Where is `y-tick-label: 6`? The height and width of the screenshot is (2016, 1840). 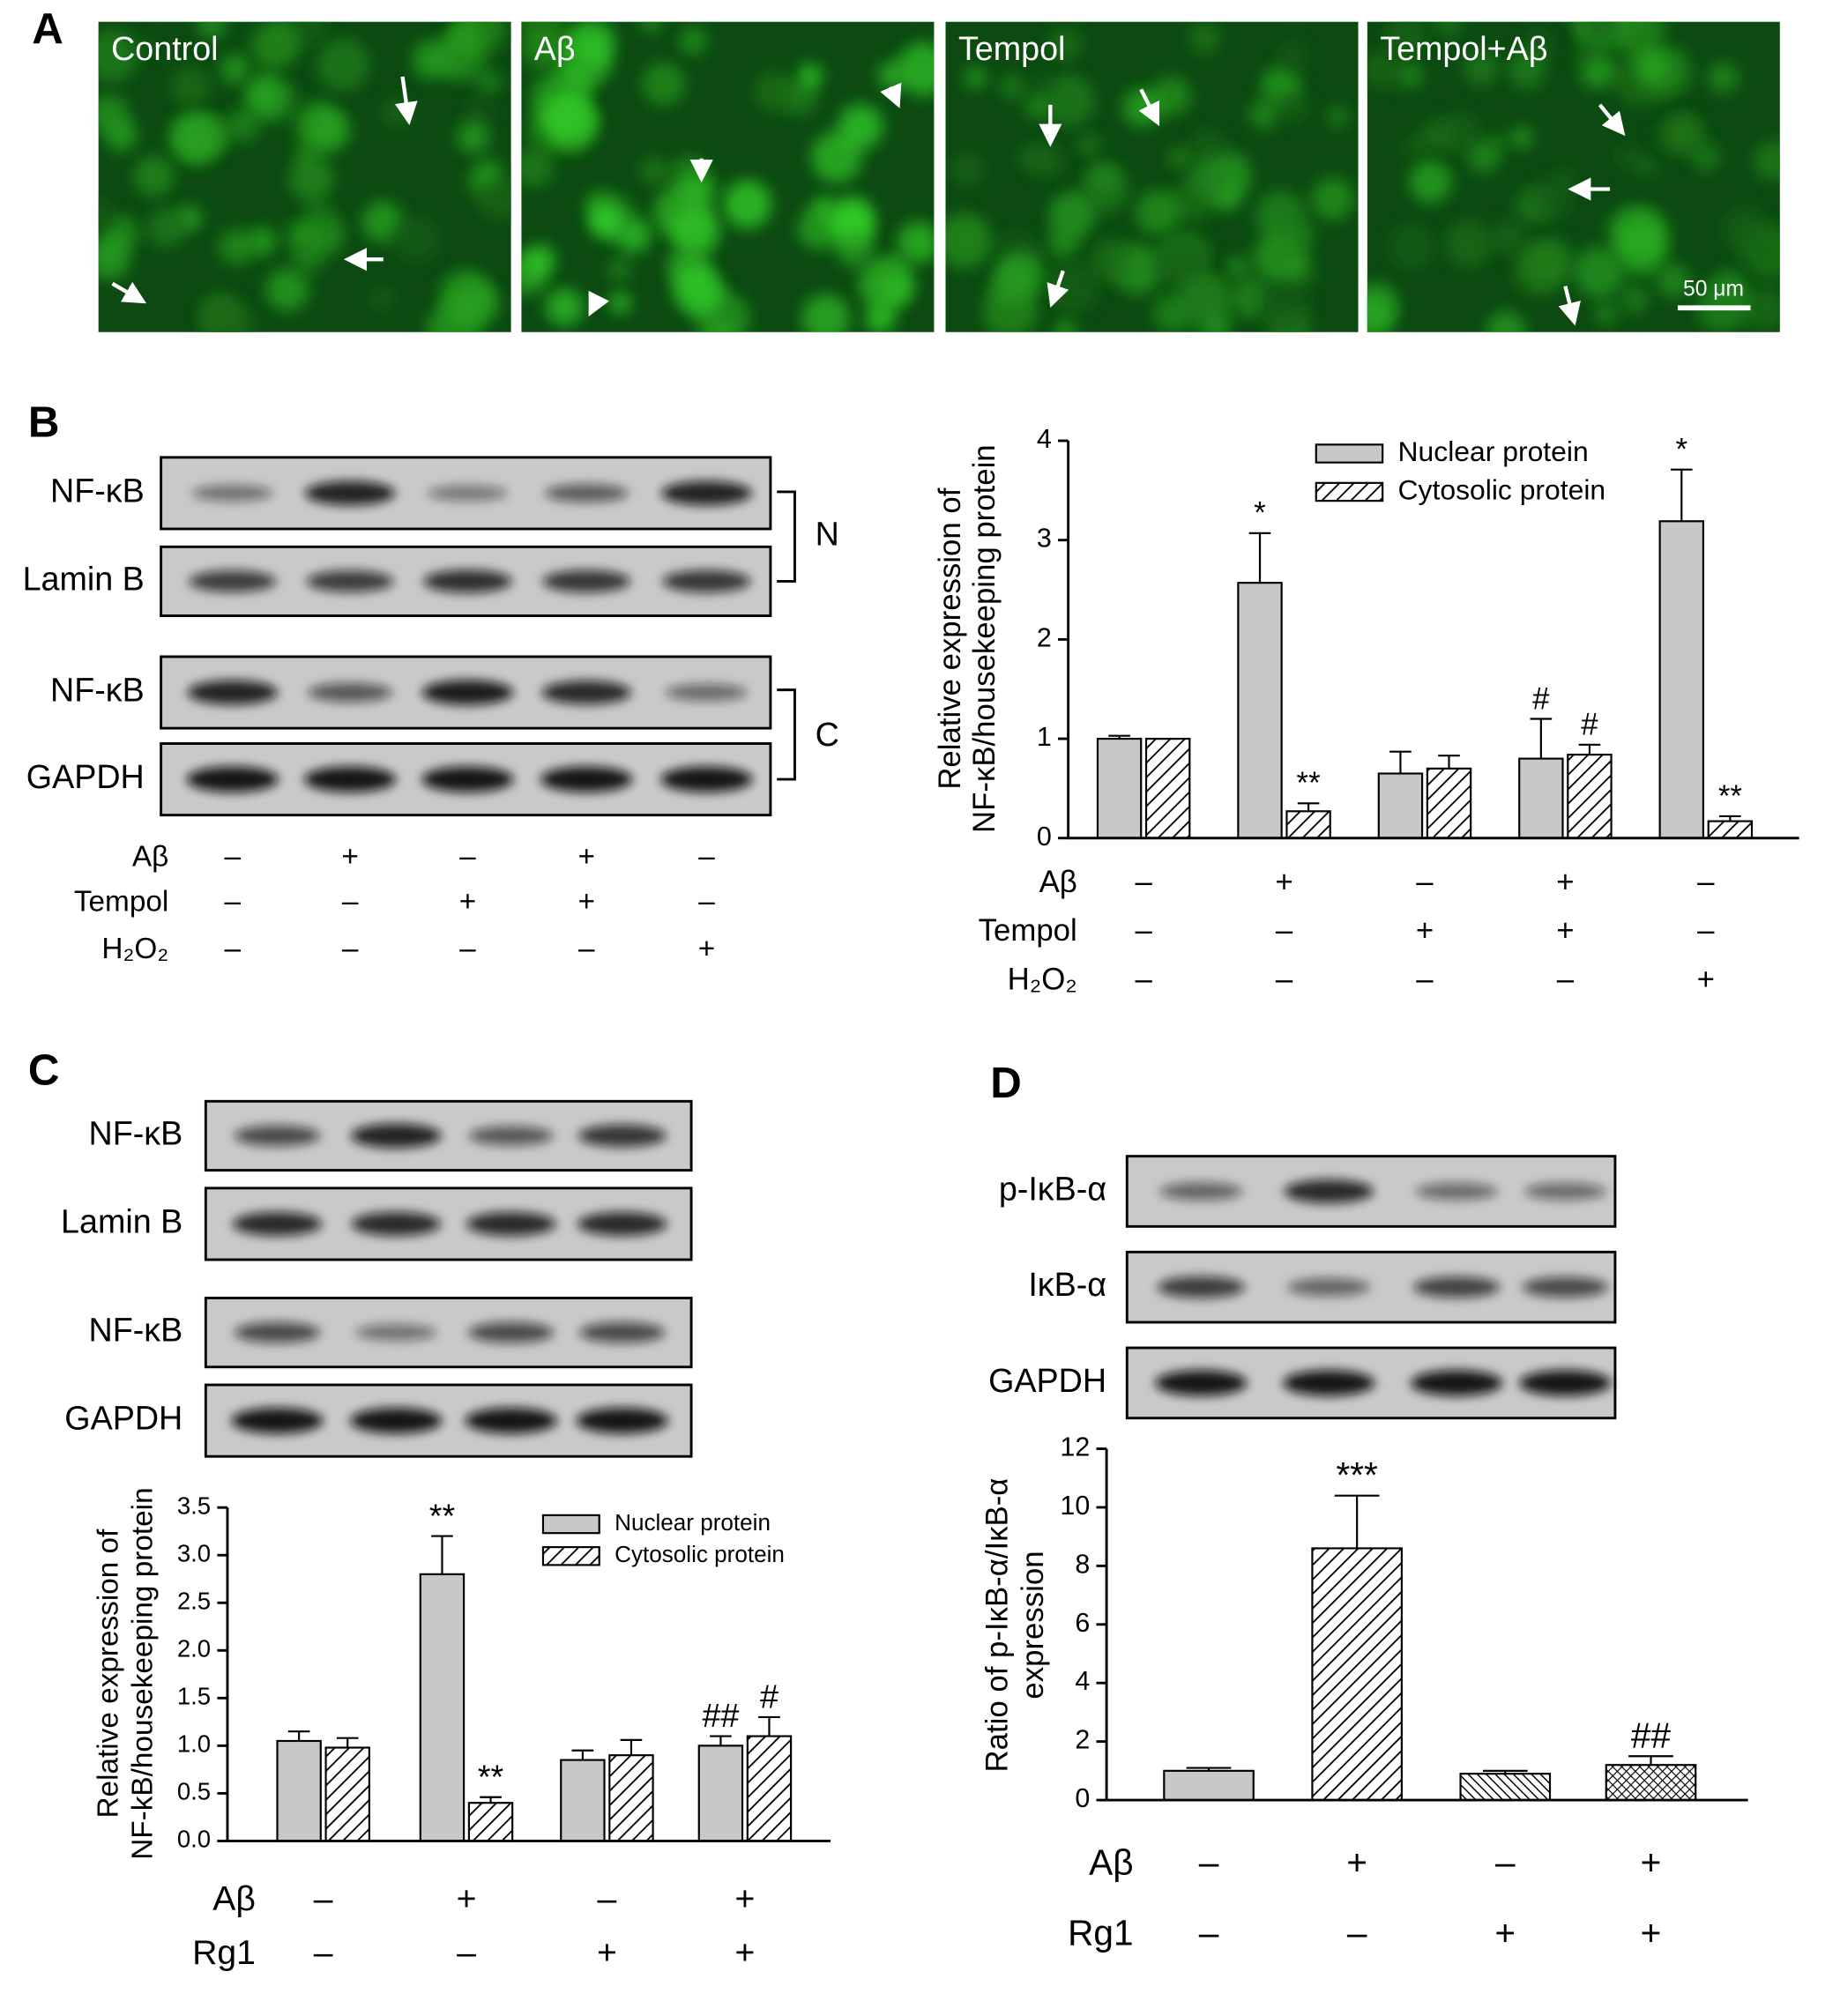
y-tick-label: 6 is located at coordinates (1082, 1623).